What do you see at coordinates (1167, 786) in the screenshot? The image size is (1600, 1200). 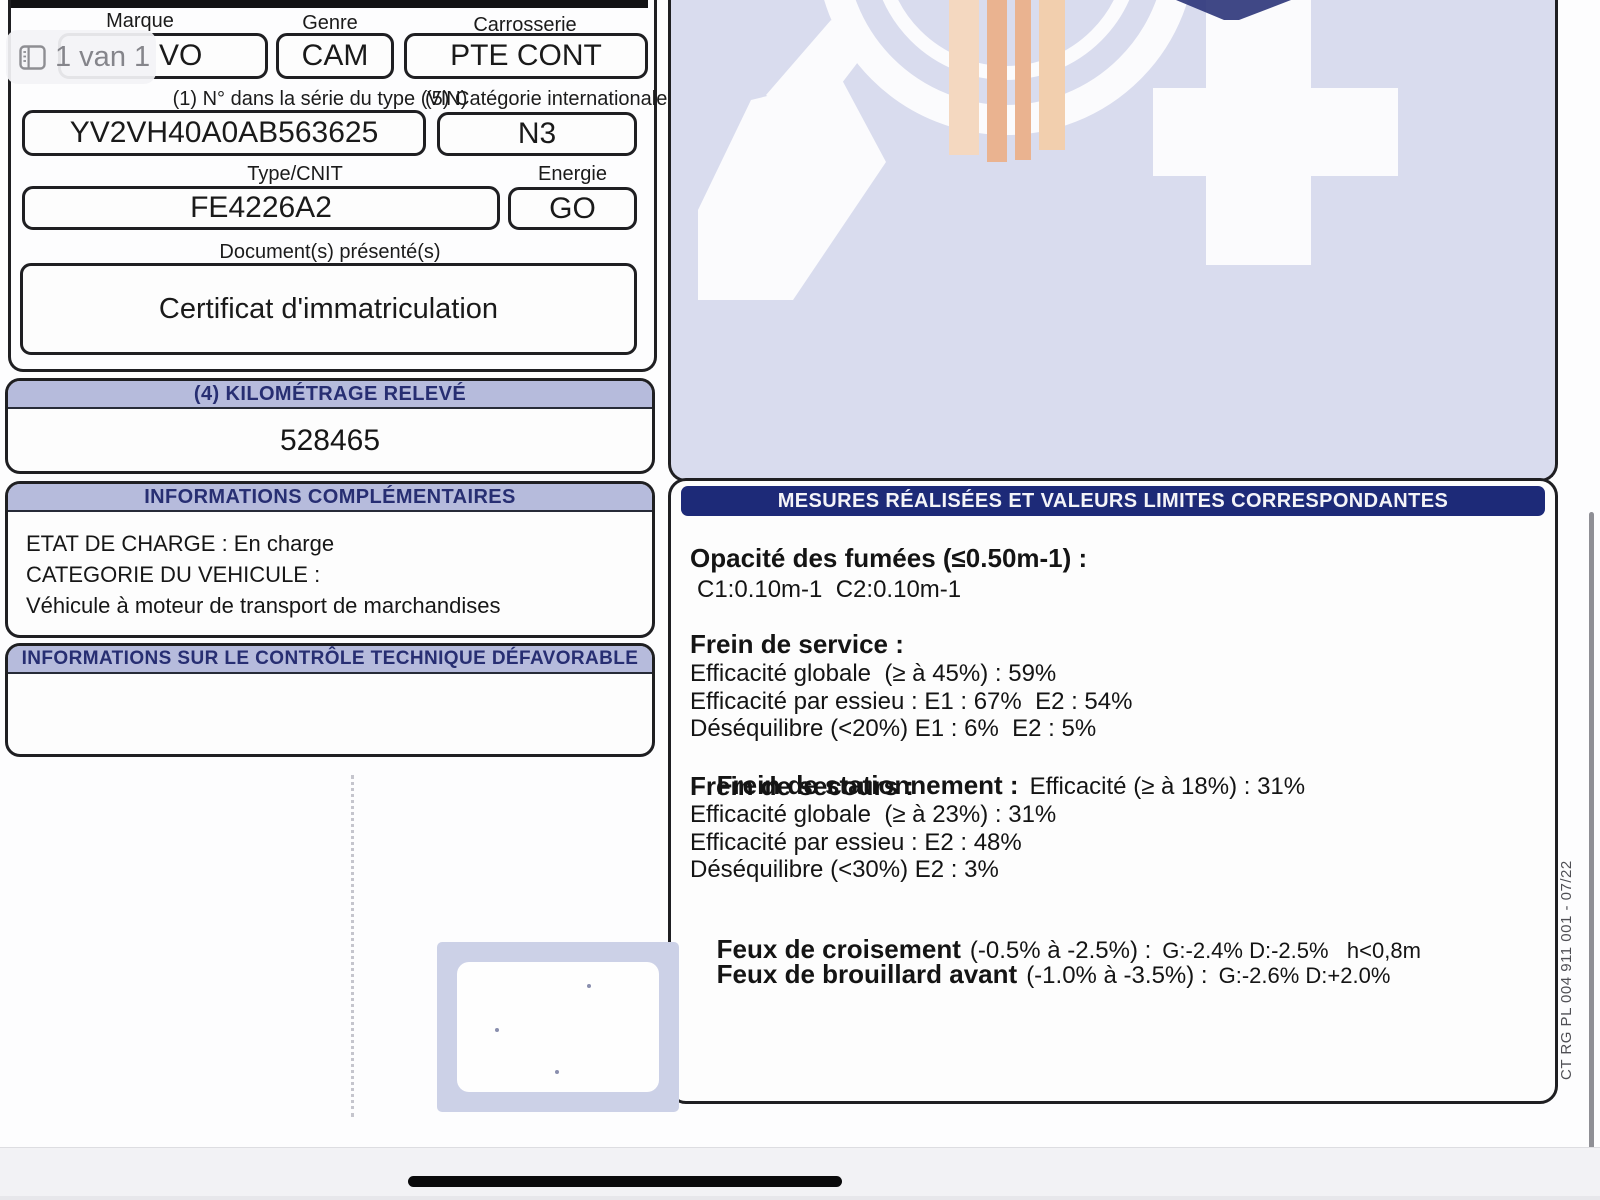 I see `frein-stationnement-value: Efficacité (≥ à 18%) : 31%` at bounding box center [1167, 786].